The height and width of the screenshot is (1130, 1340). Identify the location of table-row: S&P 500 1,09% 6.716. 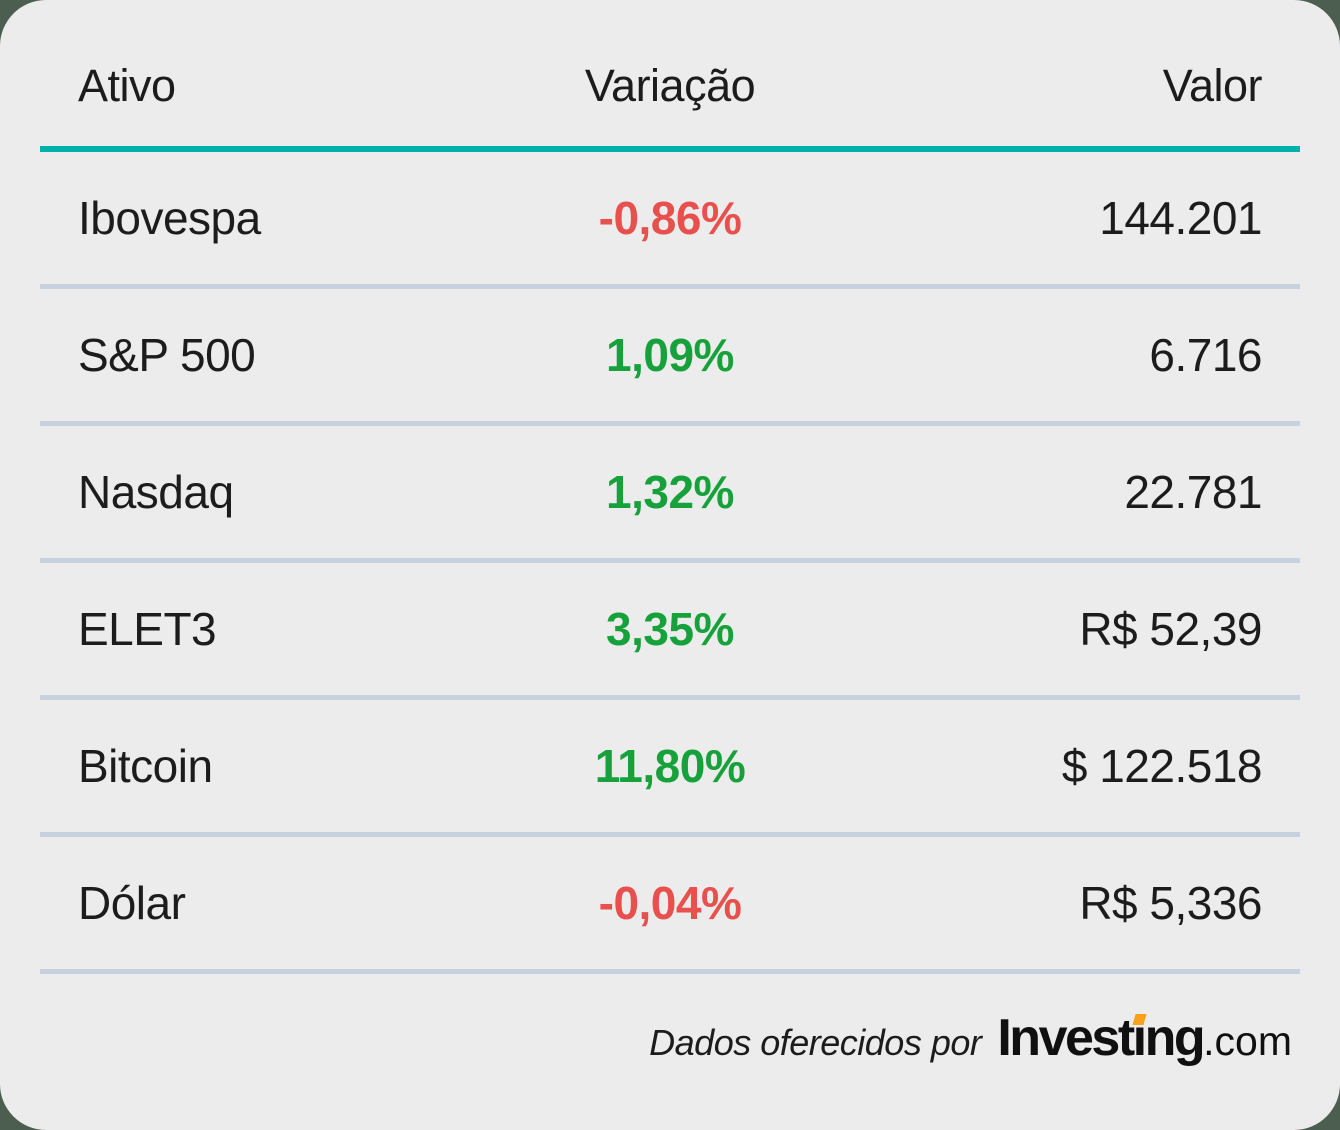
(670, 357).